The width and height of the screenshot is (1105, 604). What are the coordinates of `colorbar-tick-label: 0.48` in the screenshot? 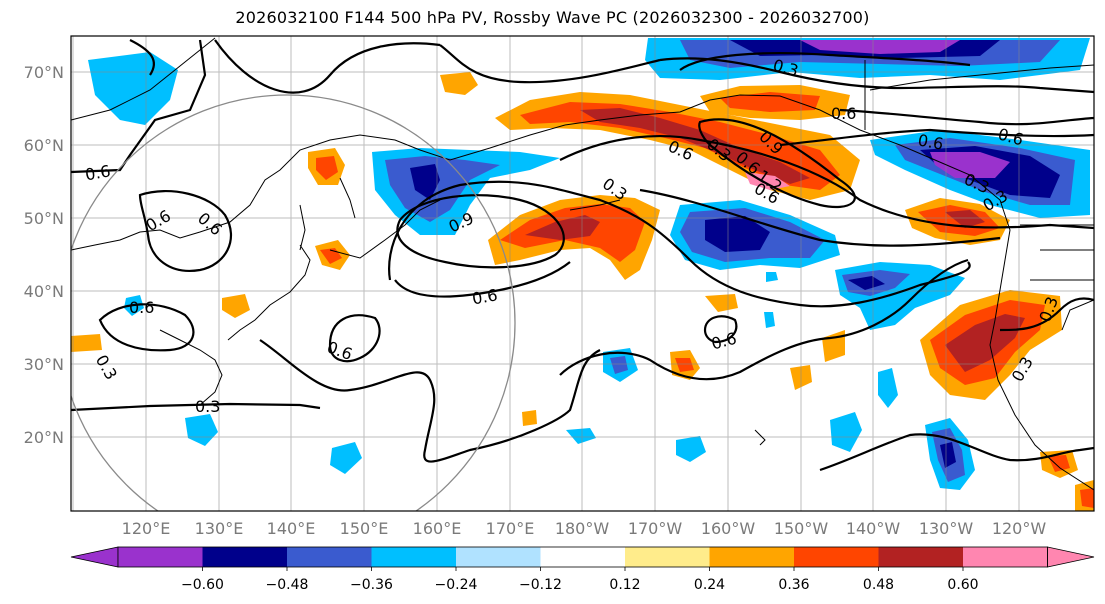 It's located at (878, 585).